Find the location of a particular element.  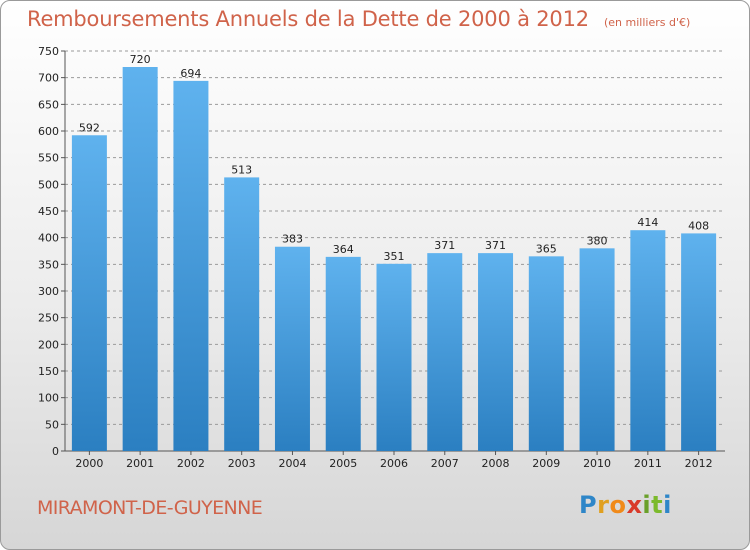

x-tick-label: 2009 is located at coordinates (546, 463).